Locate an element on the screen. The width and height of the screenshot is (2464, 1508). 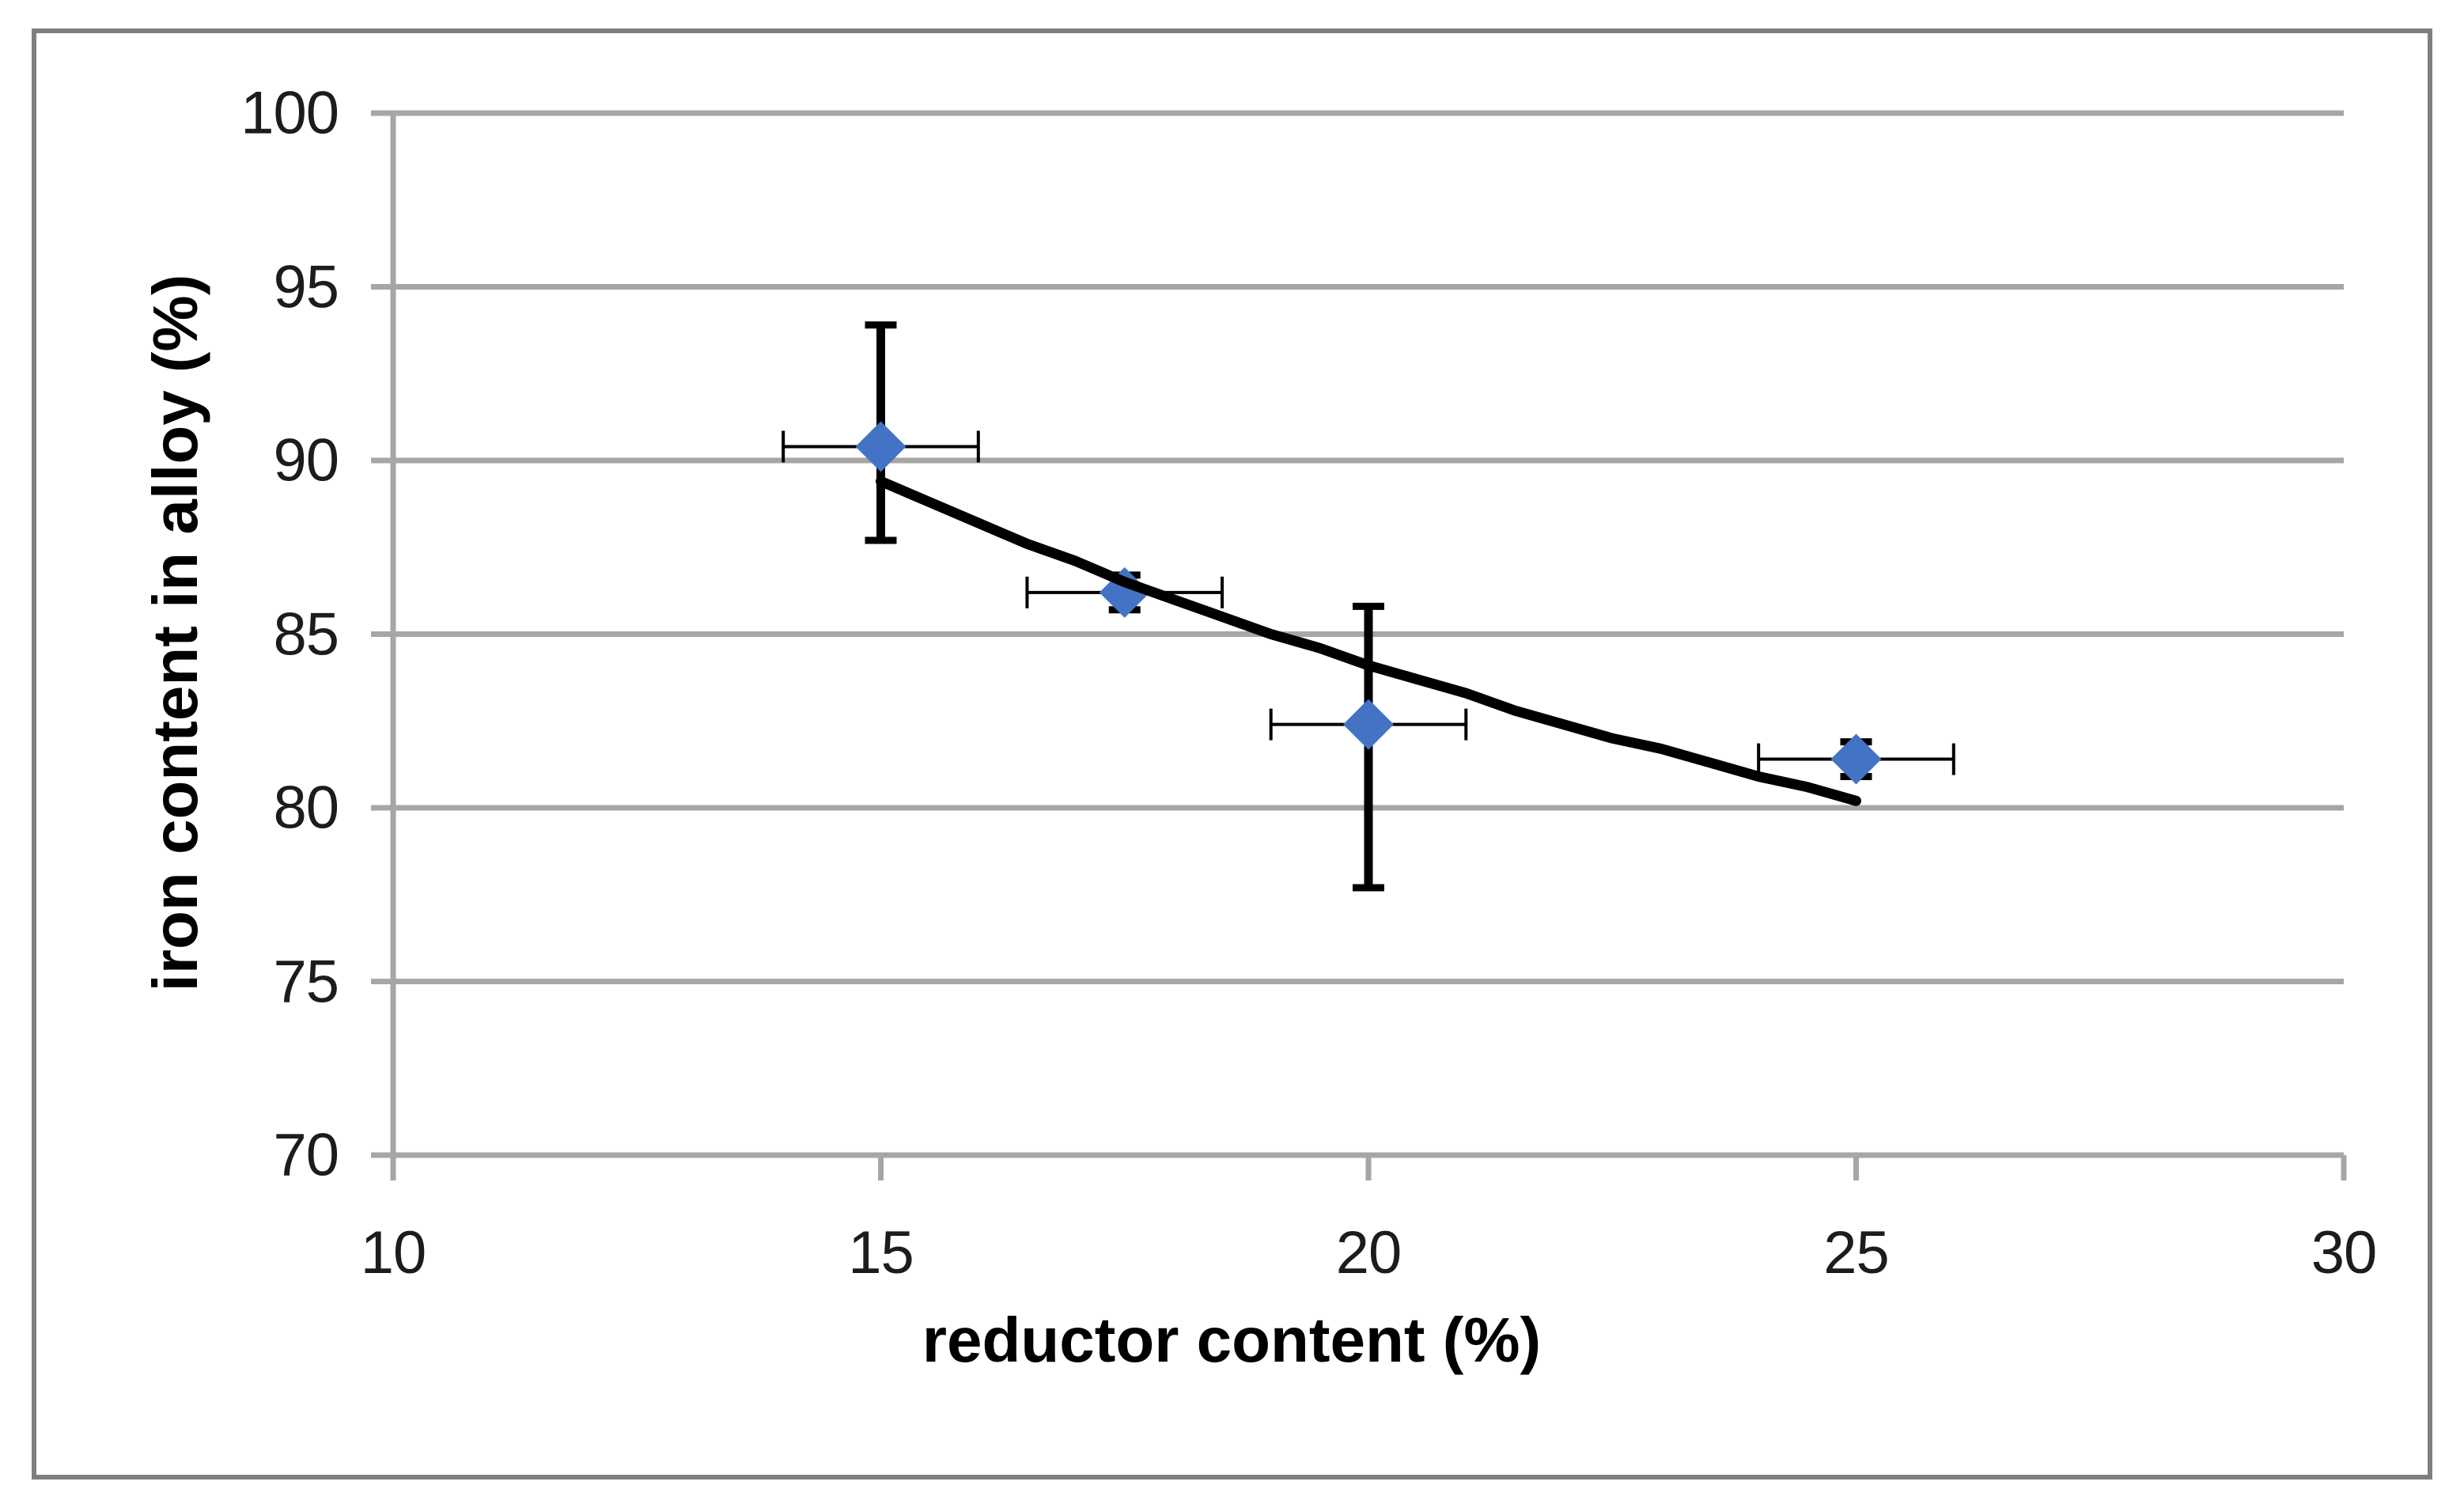
y-tick-label-90: 90 is located at coordinates (306, 460).